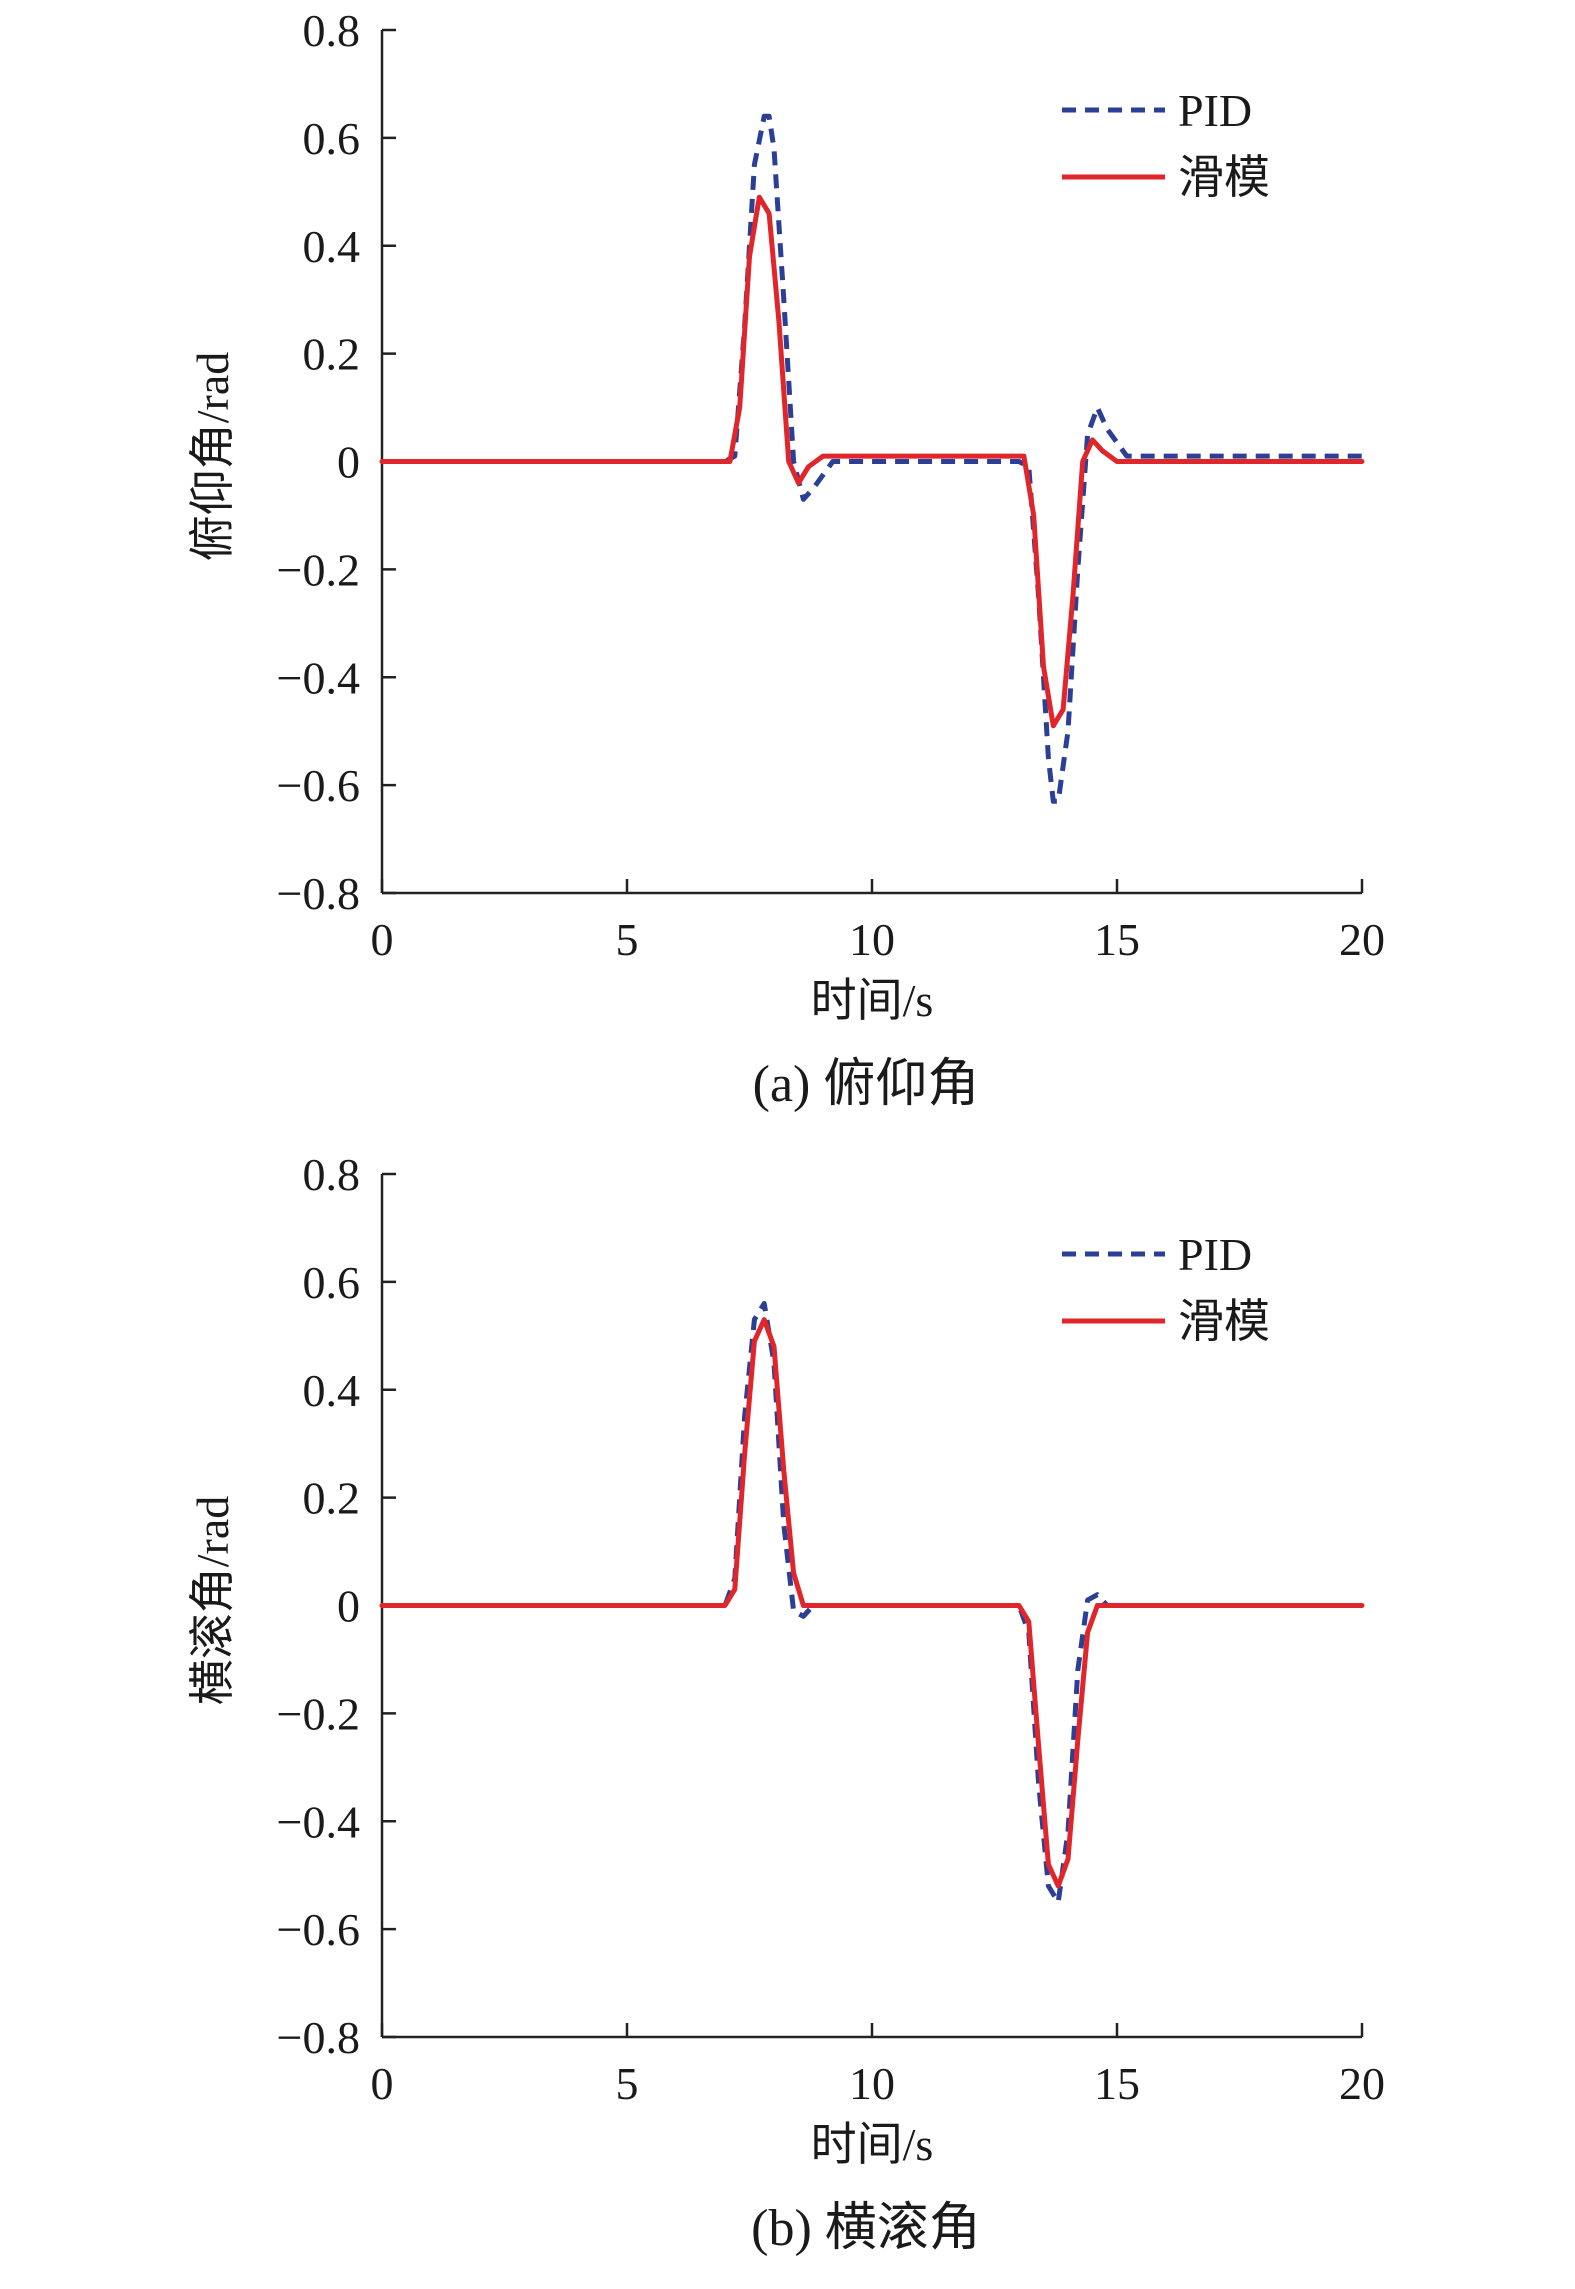 This screenshot has width=1575, height=2289. Describe the element at coordinates (866, 2228) in the screenshot. I see `figure-caption: (b) 横滚角` at that location.